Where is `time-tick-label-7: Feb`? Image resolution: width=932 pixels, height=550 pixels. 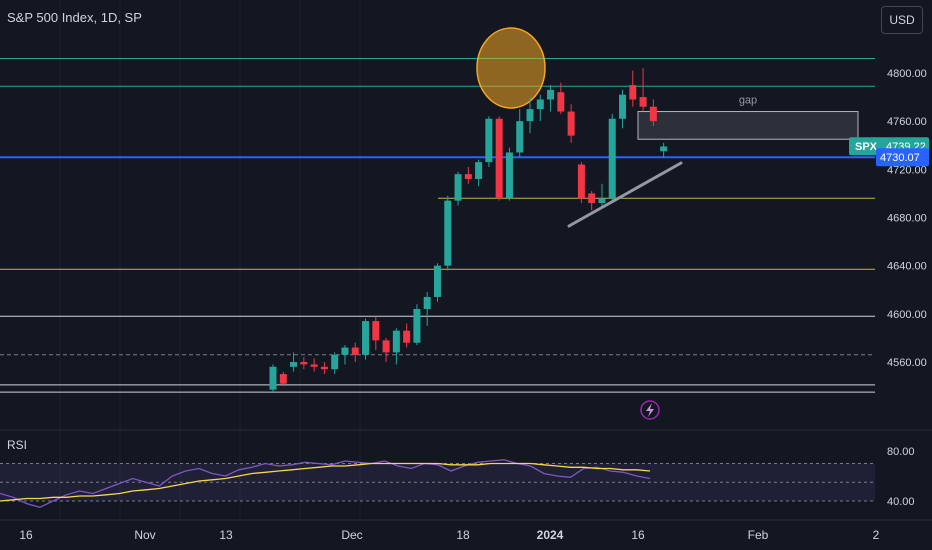
time-tick-label-7: Feb is located at coordinates (758, 535).